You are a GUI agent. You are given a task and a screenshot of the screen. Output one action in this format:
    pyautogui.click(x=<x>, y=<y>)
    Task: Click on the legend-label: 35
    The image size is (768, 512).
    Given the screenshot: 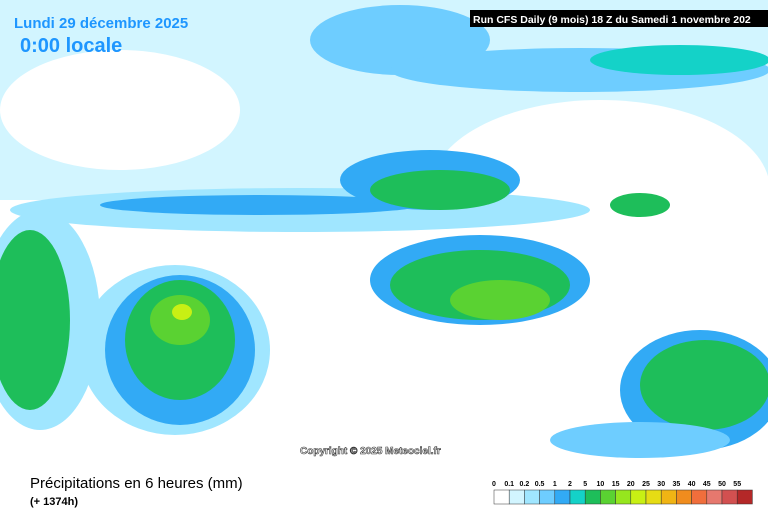 What is the action you would take?
    pyautogui.click(x=677, y=484)
    